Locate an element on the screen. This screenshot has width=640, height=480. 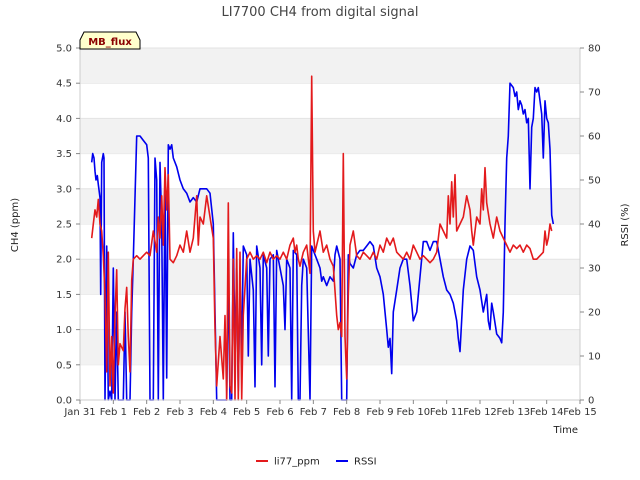
y2-tick-label: 20 is located at coordinates (594, 313).